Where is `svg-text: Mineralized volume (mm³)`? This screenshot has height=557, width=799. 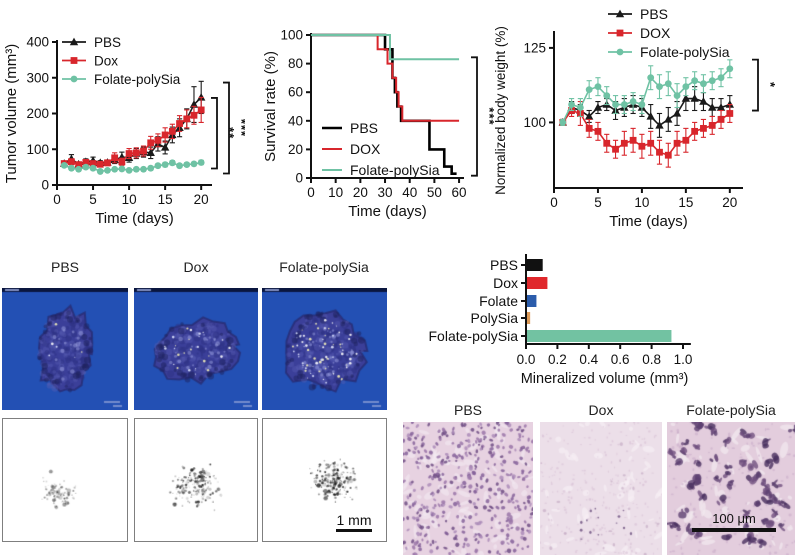
svg-text: Mineralized volume (mm³) is located at coordinates (605, 379).